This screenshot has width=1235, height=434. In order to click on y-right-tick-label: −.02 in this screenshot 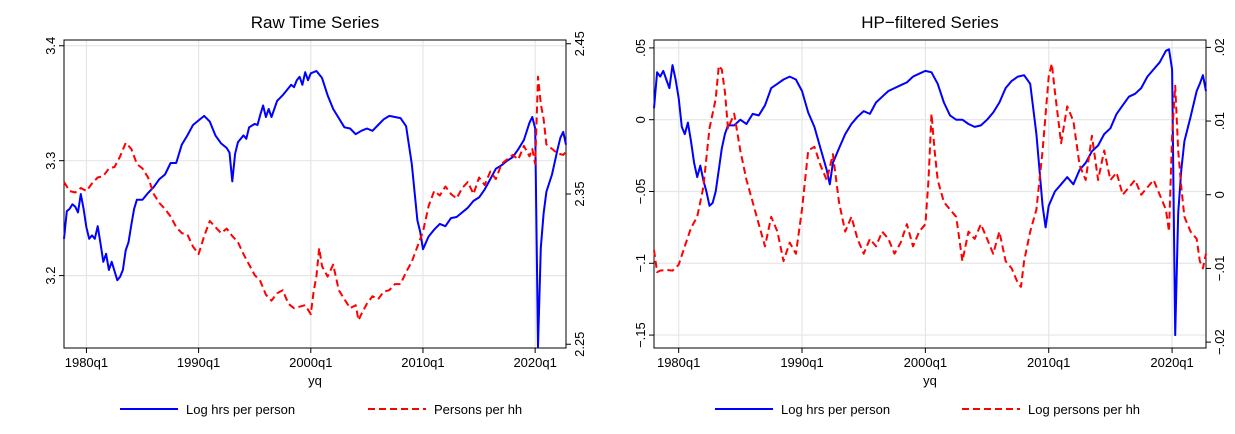, I will do `click(1219, 342)`.